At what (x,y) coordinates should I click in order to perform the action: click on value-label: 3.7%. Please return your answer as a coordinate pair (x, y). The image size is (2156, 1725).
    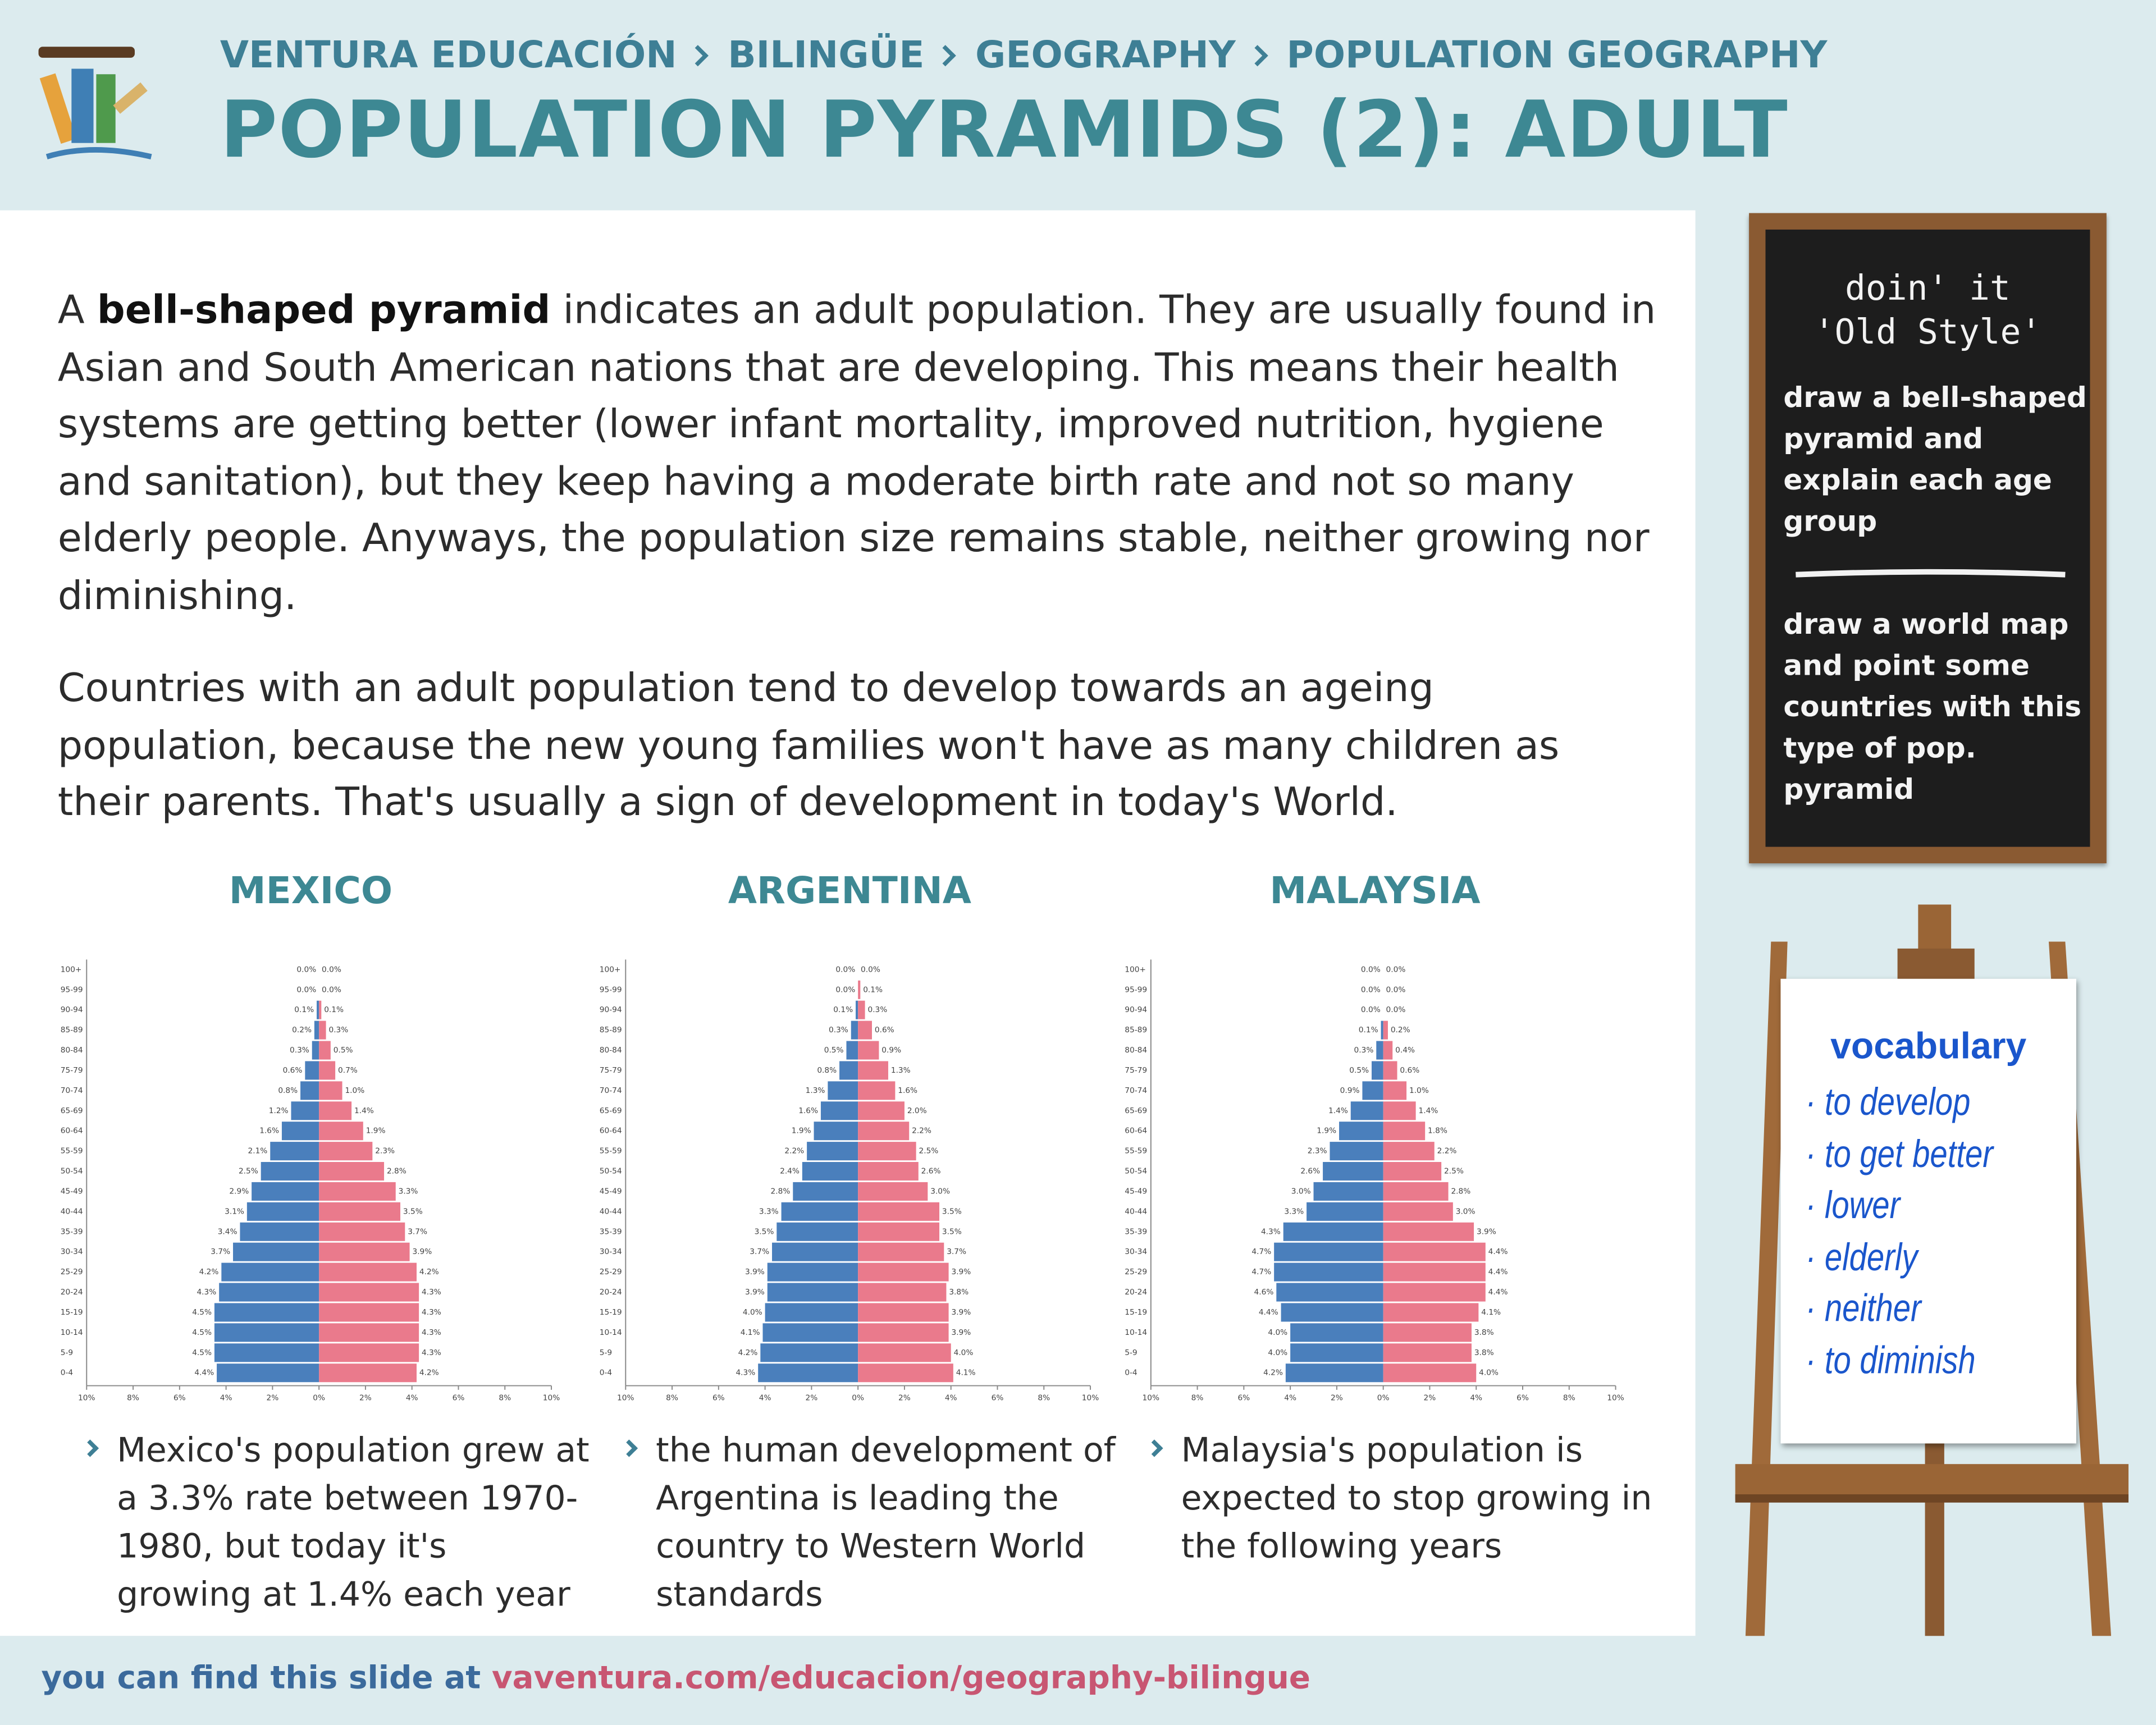
    Looking at the image, I should click on (417, 1231).